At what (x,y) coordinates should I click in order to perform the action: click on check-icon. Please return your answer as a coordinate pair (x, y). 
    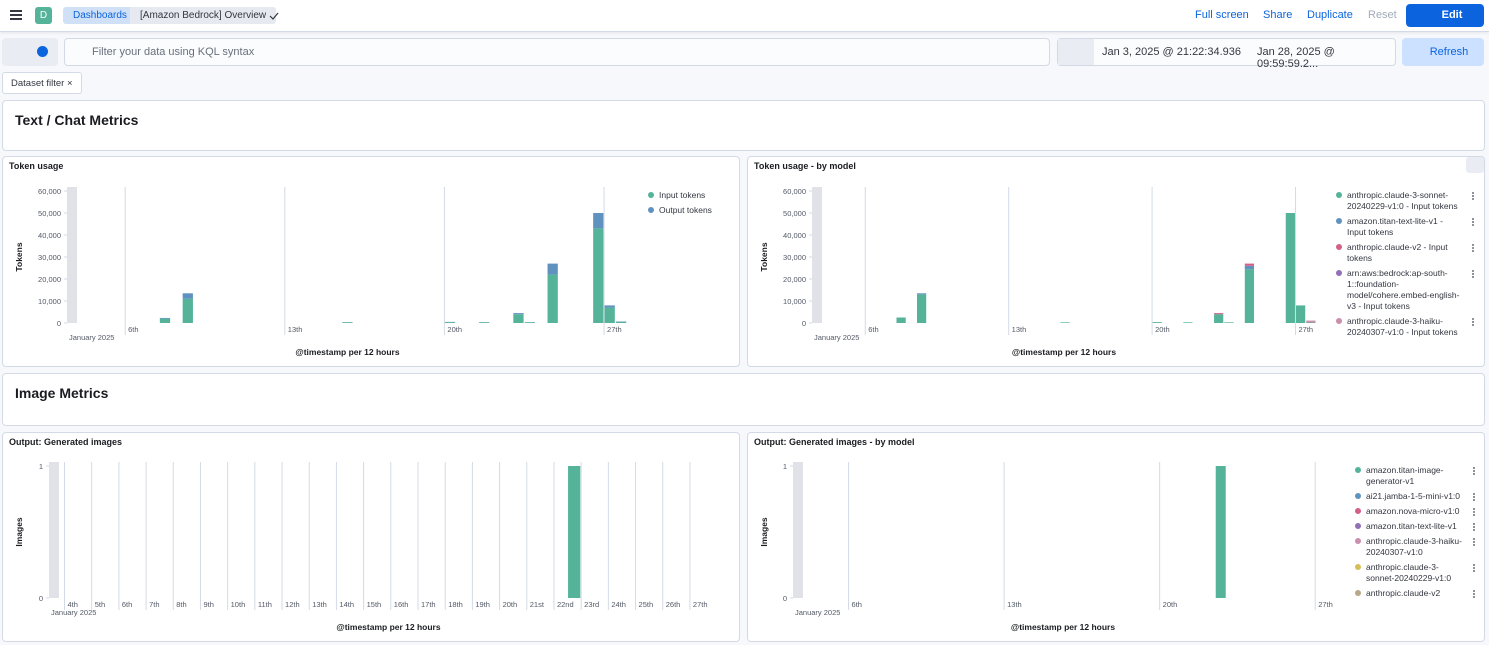
    Looking at the image, I should click on (274, 16).